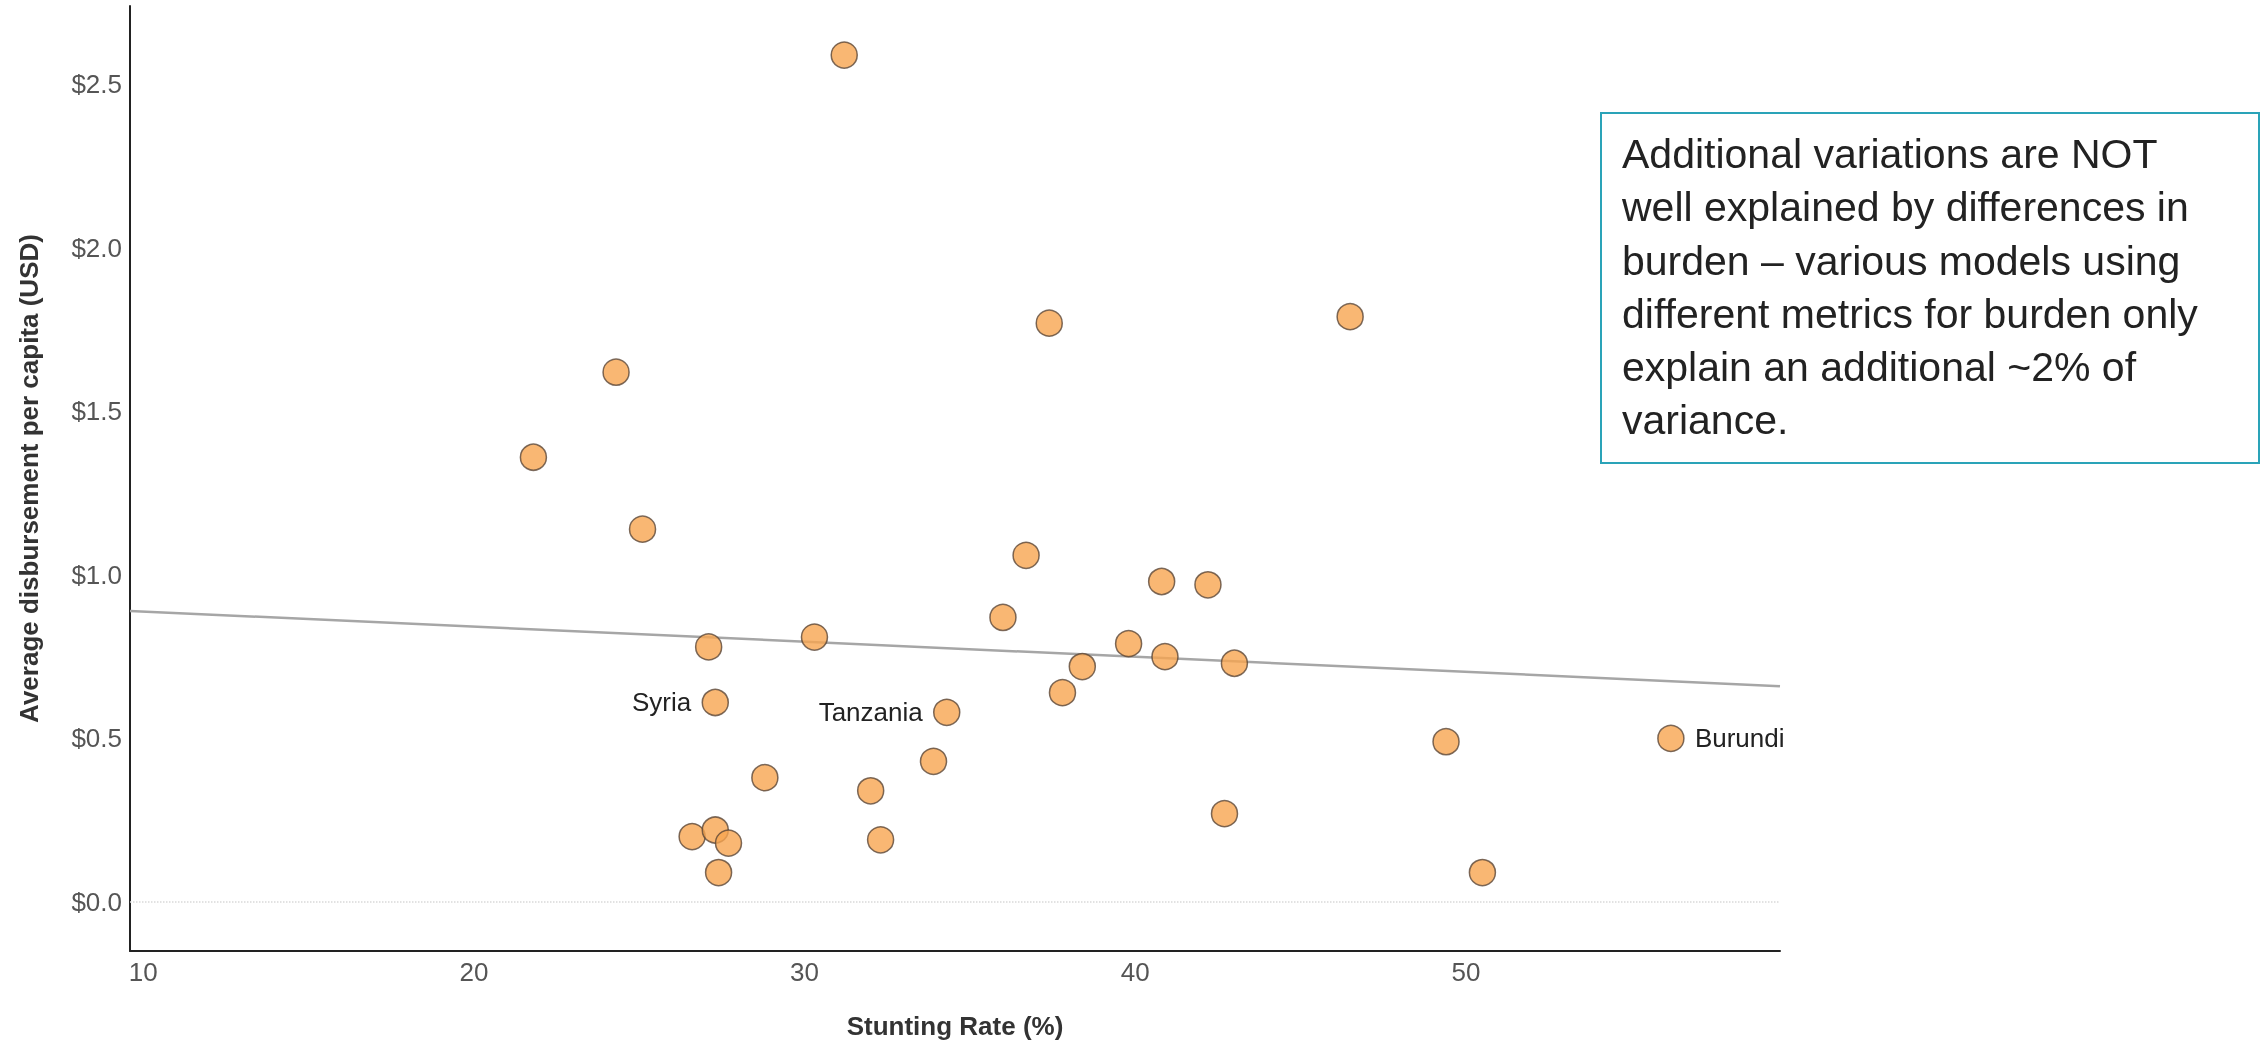 This screenshot has height=1051, width=2260. I want to click on annotation: Burundi, so click(1739, 738).